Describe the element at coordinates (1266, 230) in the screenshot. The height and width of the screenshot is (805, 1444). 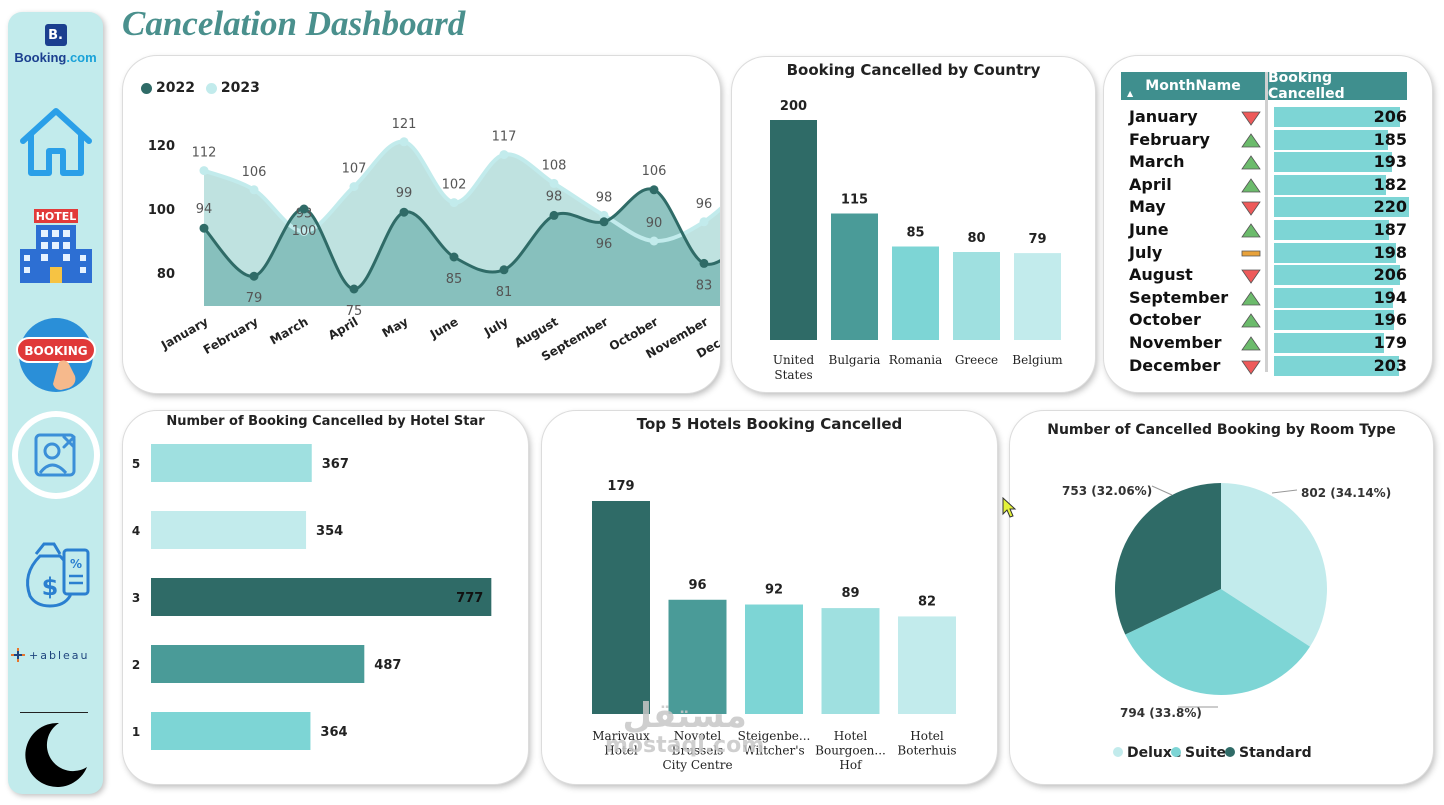
I see `table-row: June 187` at that location.